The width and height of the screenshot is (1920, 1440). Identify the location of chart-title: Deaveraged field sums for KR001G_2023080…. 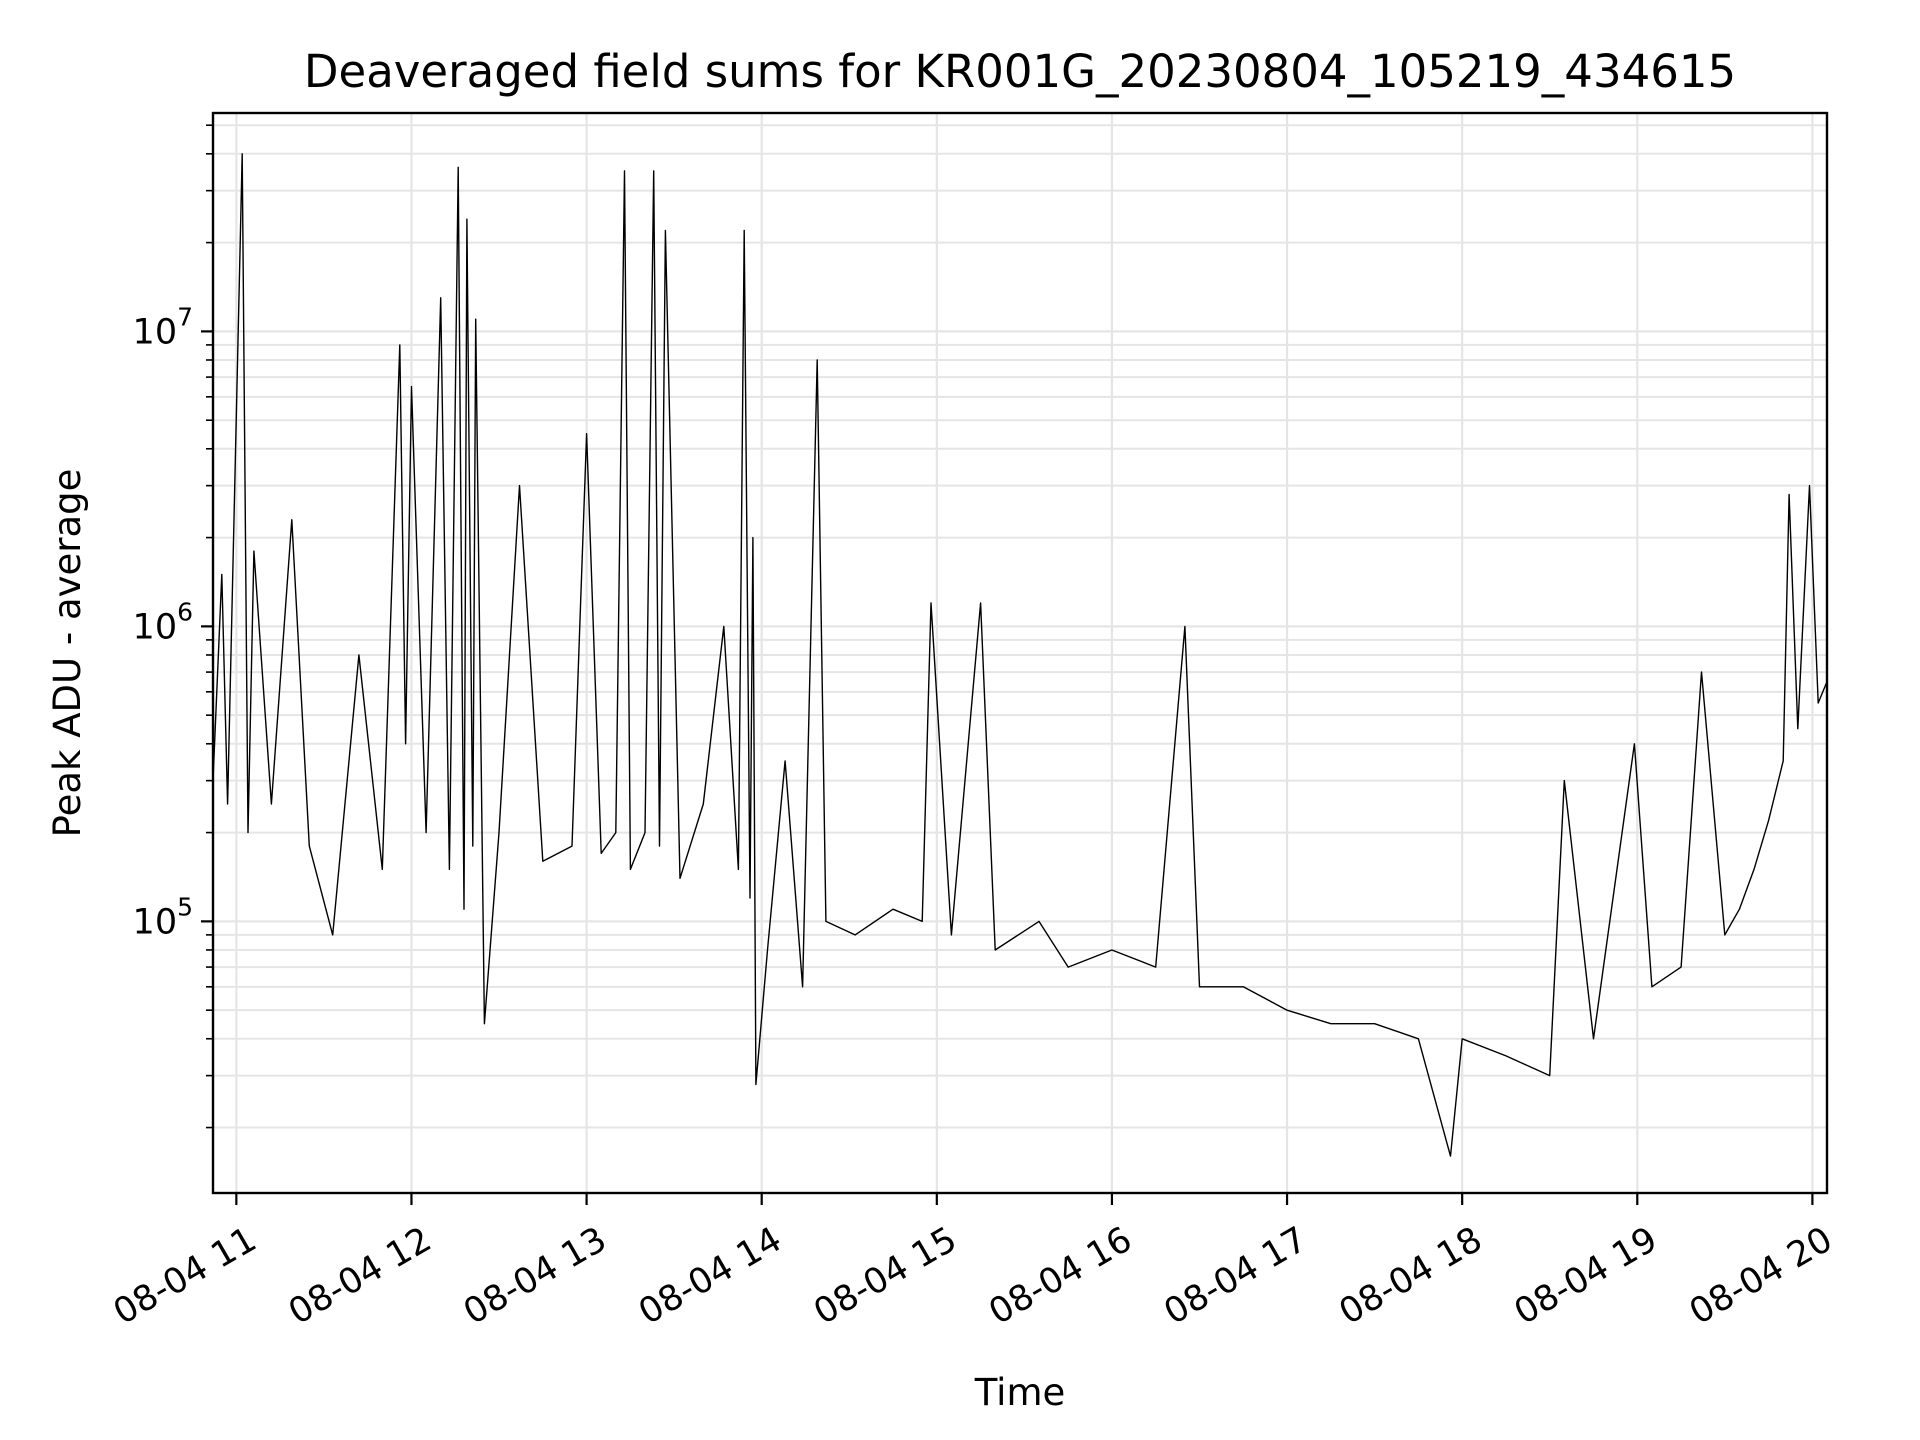
(1020, 71).